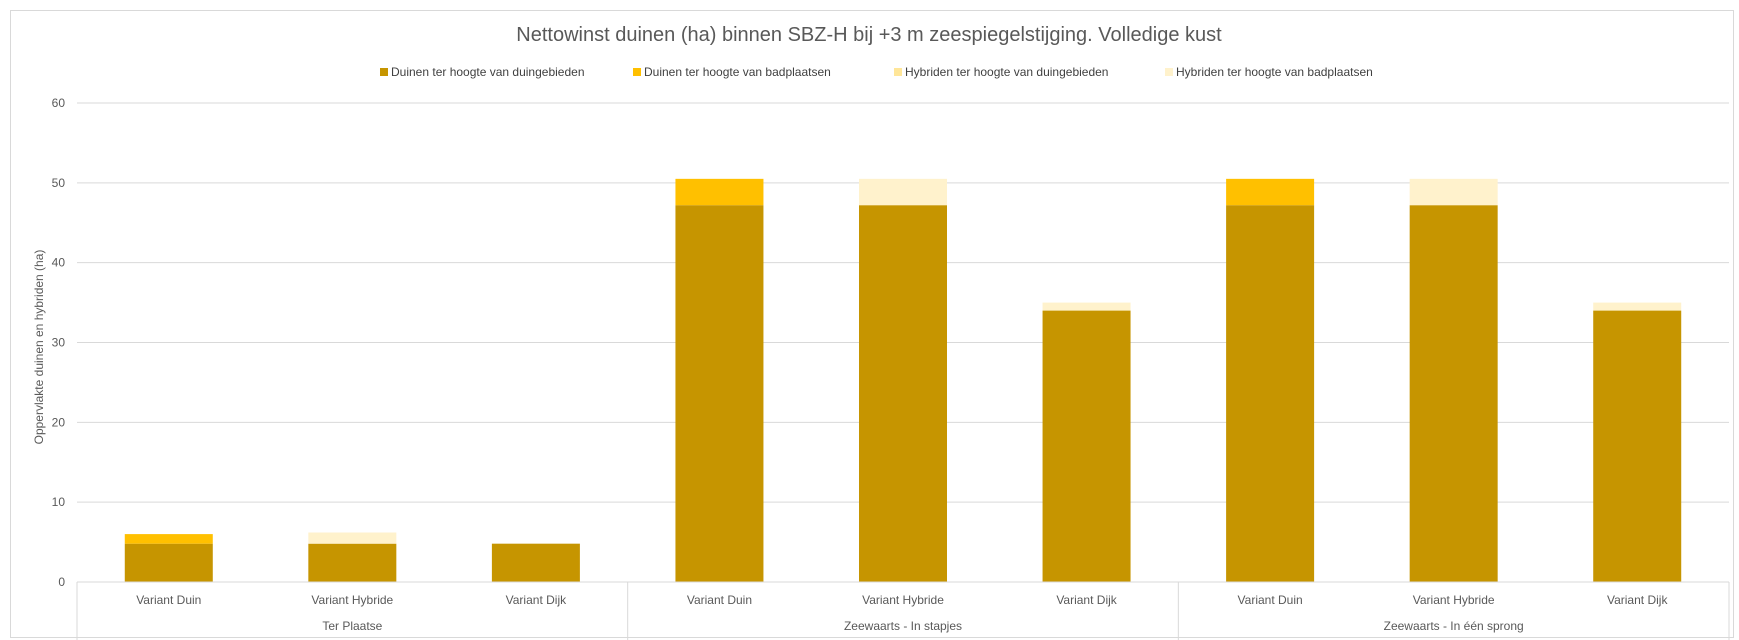 The height and width of the screenshot is (640, 1739). Describe the element at coordinates (737, 72) in the screenshot. I see `legend-label: Duinen ter hoogte van badplaatsen` at that location.